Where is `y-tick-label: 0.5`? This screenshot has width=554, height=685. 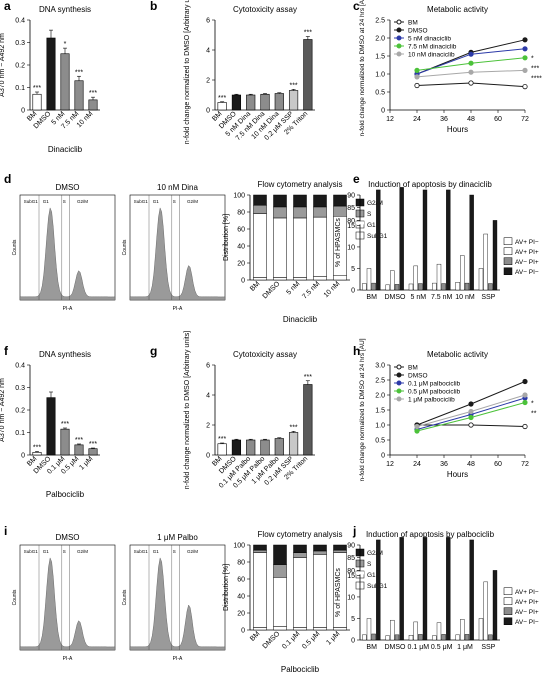
y-tick-label: 0.5 is located at coordinates (380, 93).